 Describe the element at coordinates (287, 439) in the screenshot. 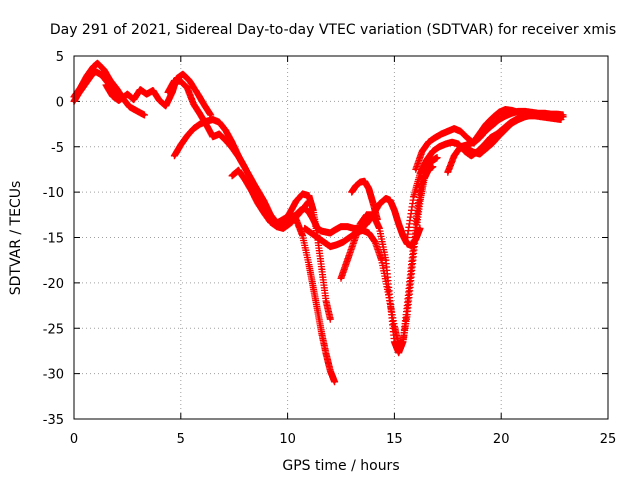

I see `x-tick-label: 10` at that location.